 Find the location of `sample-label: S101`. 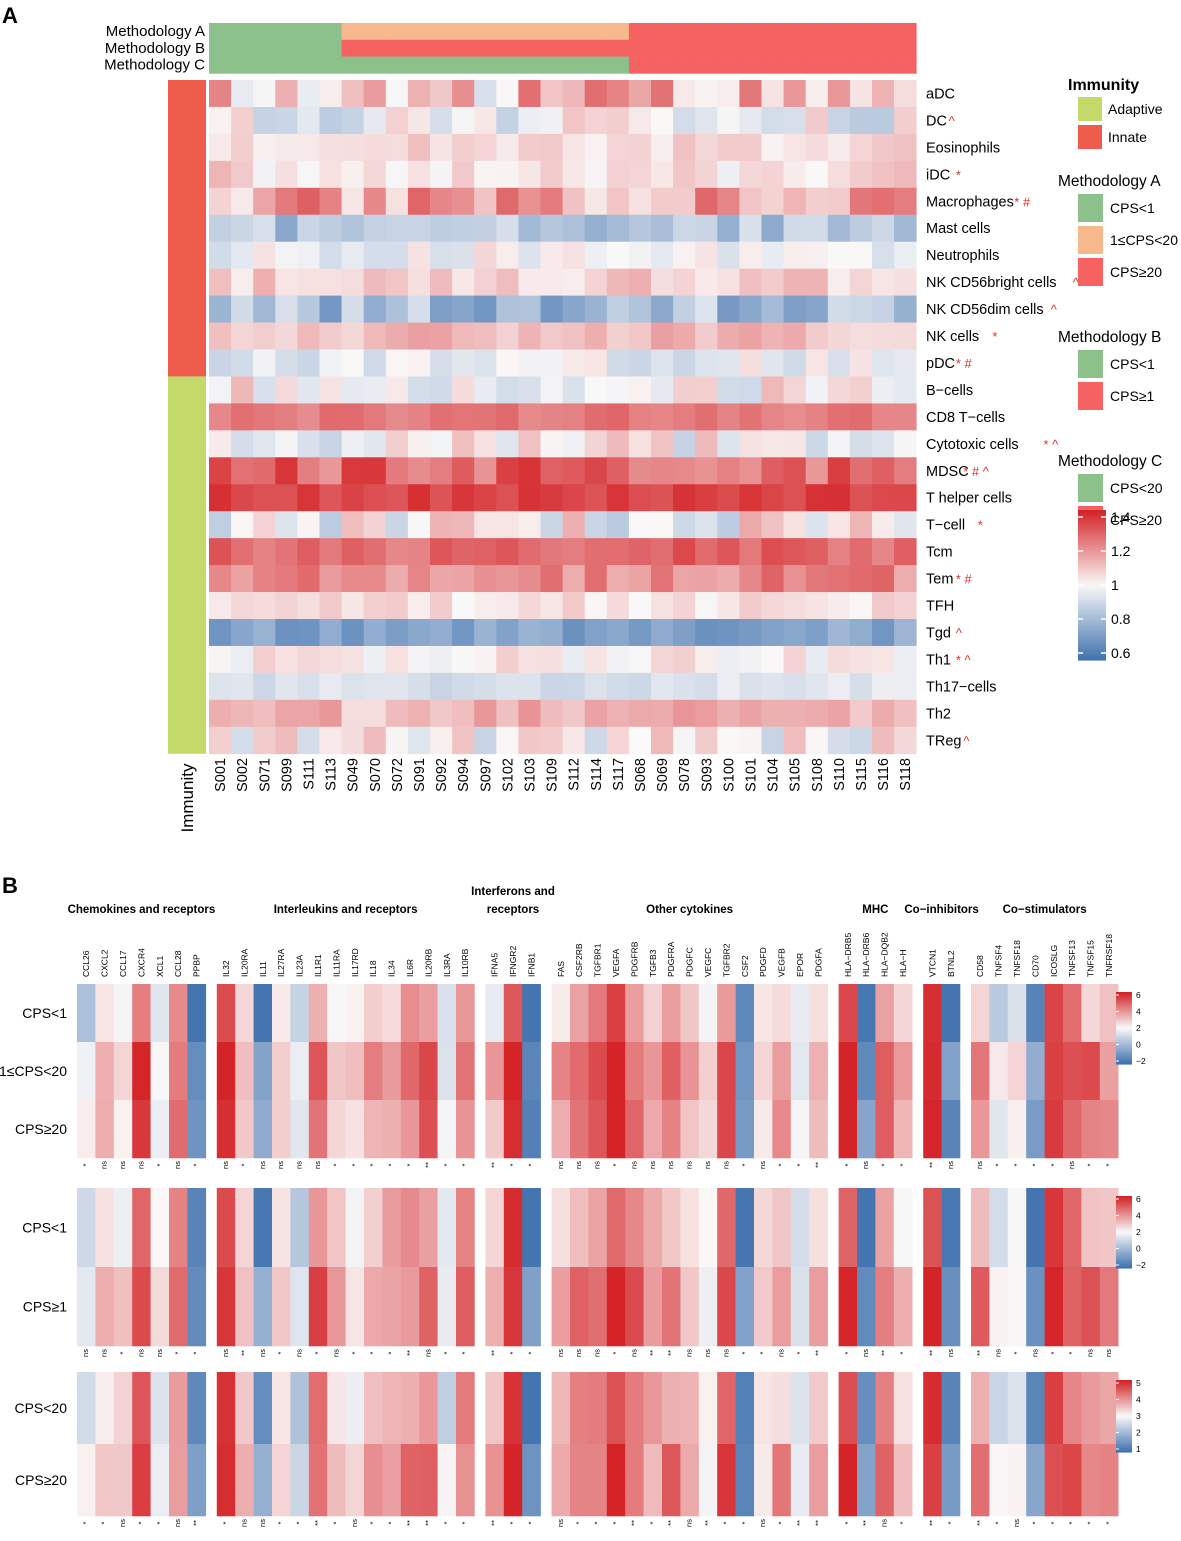

sample-label: S101 is located at coordinates (751, 775).